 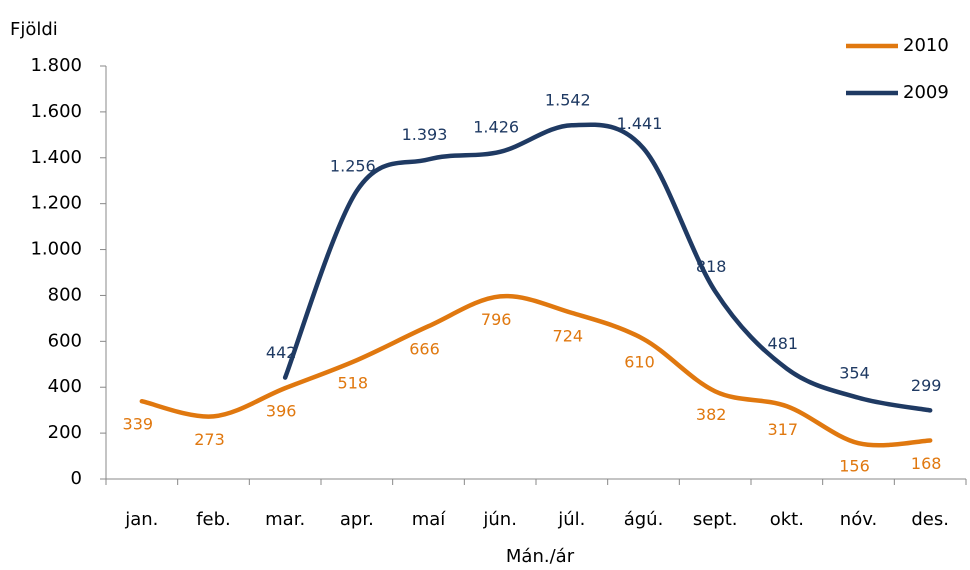 What do you see at coordinates (854, 372) in the screenshot?
I see `value-label: 354` at bounding box center [854, 372].